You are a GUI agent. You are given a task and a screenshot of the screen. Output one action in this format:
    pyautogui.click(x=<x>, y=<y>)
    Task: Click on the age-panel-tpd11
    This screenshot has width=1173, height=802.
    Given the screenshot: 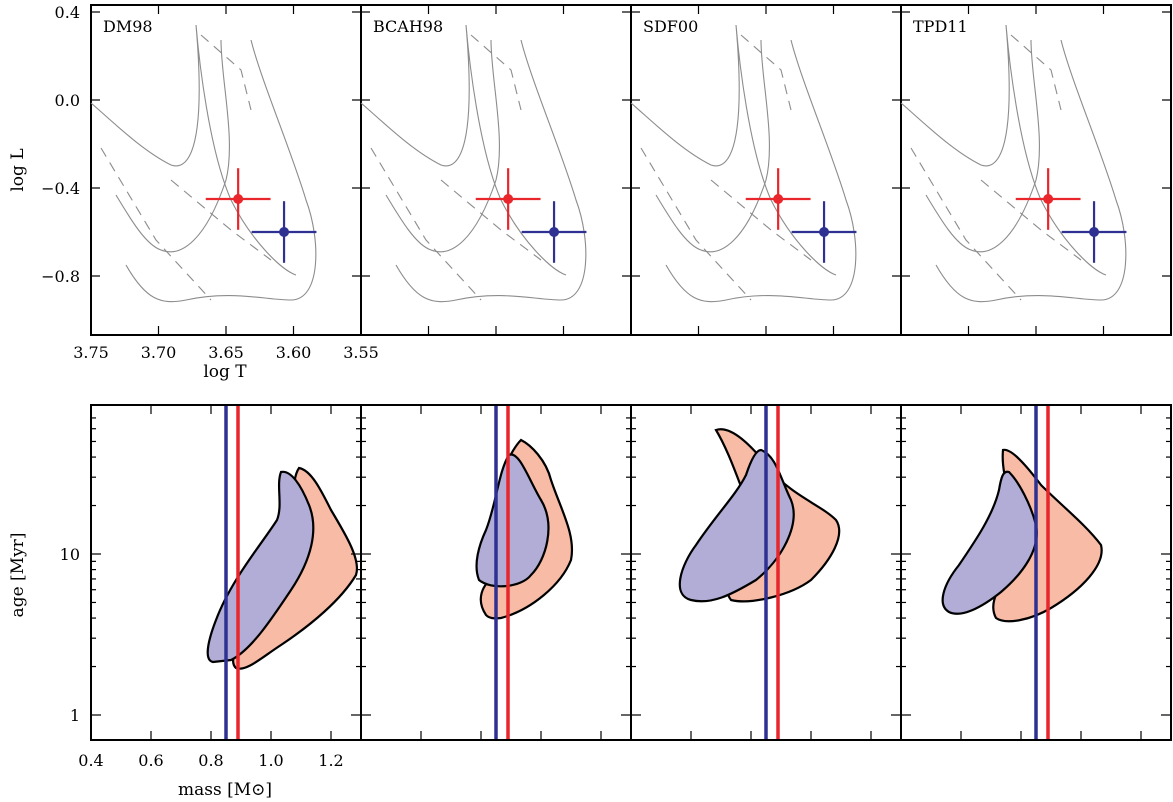 What is the action you would take?
    pyautogui.click(x=1036, y=572)
    